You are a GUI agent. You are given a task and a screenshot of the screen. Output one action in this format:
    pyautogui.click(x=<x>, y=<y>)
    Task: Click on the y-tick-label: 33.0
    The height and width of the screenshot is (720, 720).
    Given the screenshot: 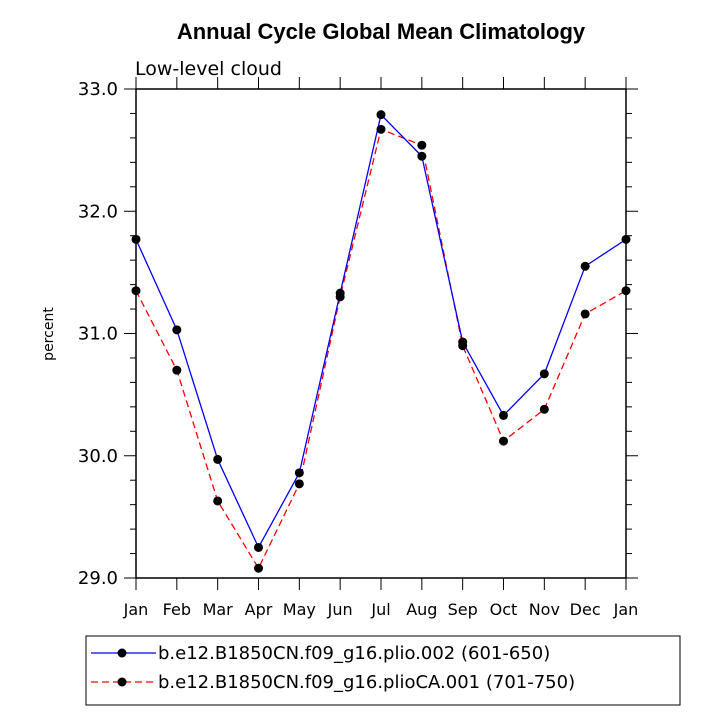 What is the action you would take?
    pyautogui.click(x=98, y=89)
    